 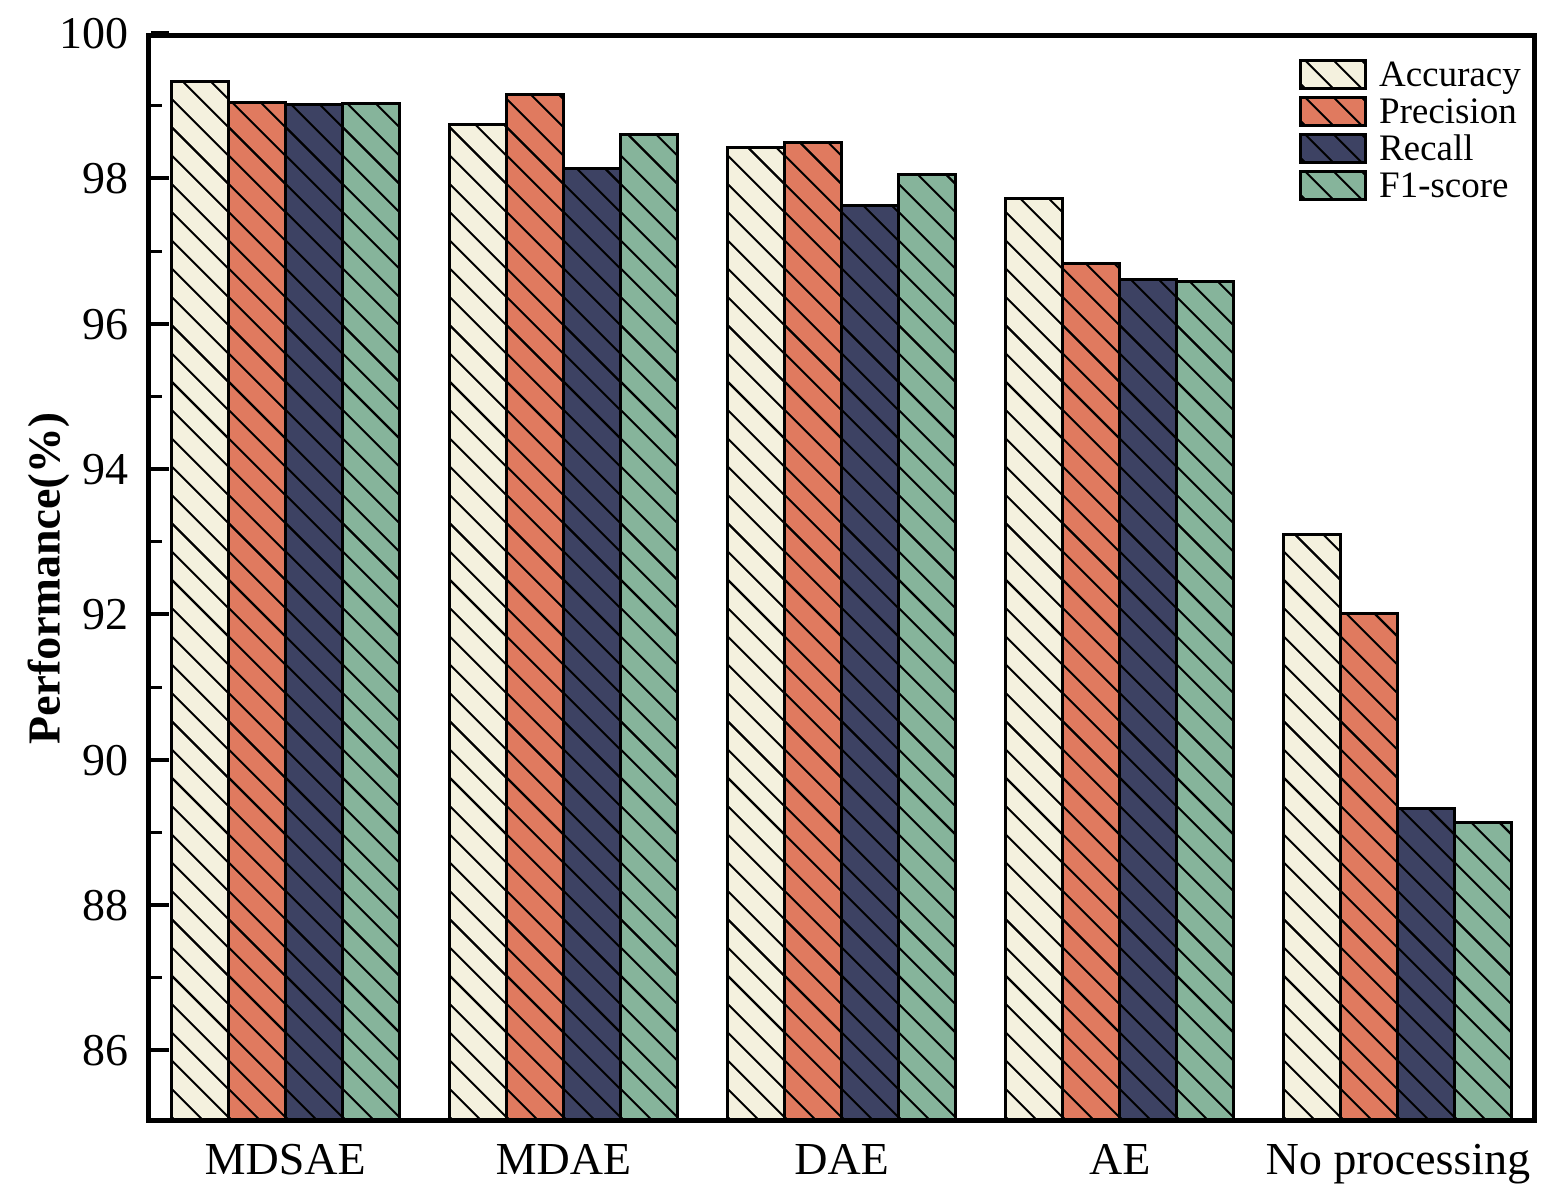 What do you see at coordinates (648, 628) in the screenshot?
I see `bar-f1-score-mdae` at bounding box center [648, 628].